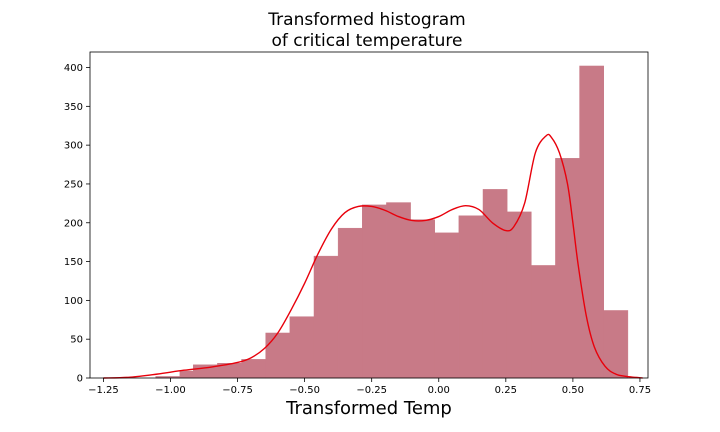 This screenshot has height=432, width=720. Describe the element at coordinates (73, 68) in the screenshot. I see `y-tick-label: 400` at that location.